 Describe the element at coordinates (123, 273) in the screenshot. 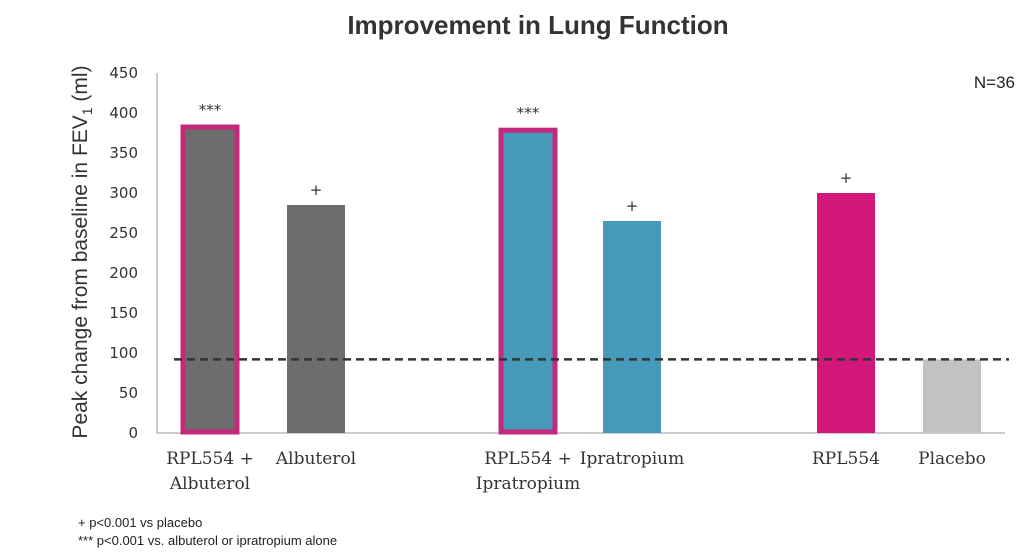

I see `y-tick-label: 200` at that location.